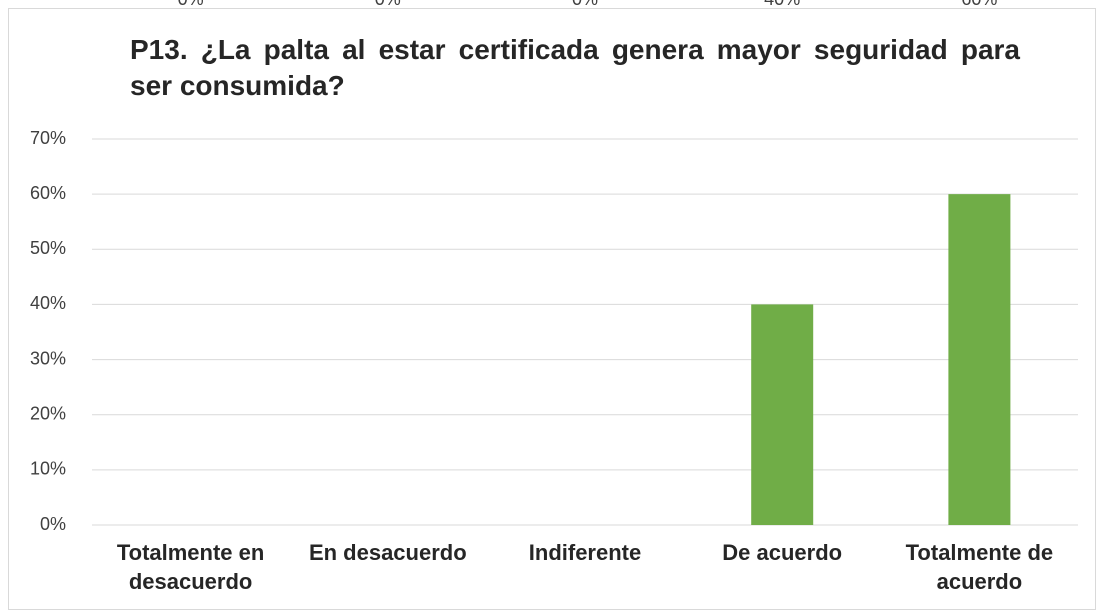 The width and height of the screenshot is (1097, 611). Describe the element at coordinates (190, 567) in the screenshot. I see `x-tick-label: Totalmente en desacuerdo` at that location.